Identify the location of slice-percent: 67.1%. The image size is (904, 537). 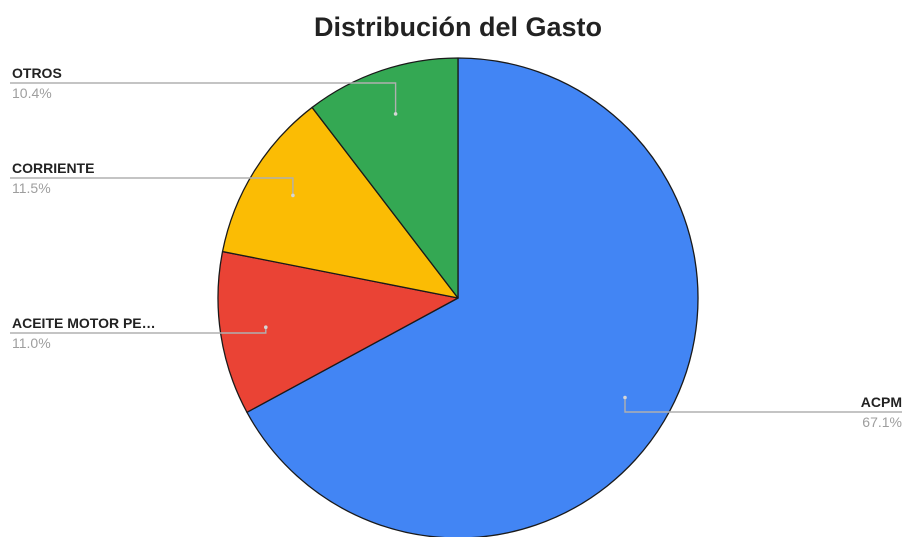
(882, 422).